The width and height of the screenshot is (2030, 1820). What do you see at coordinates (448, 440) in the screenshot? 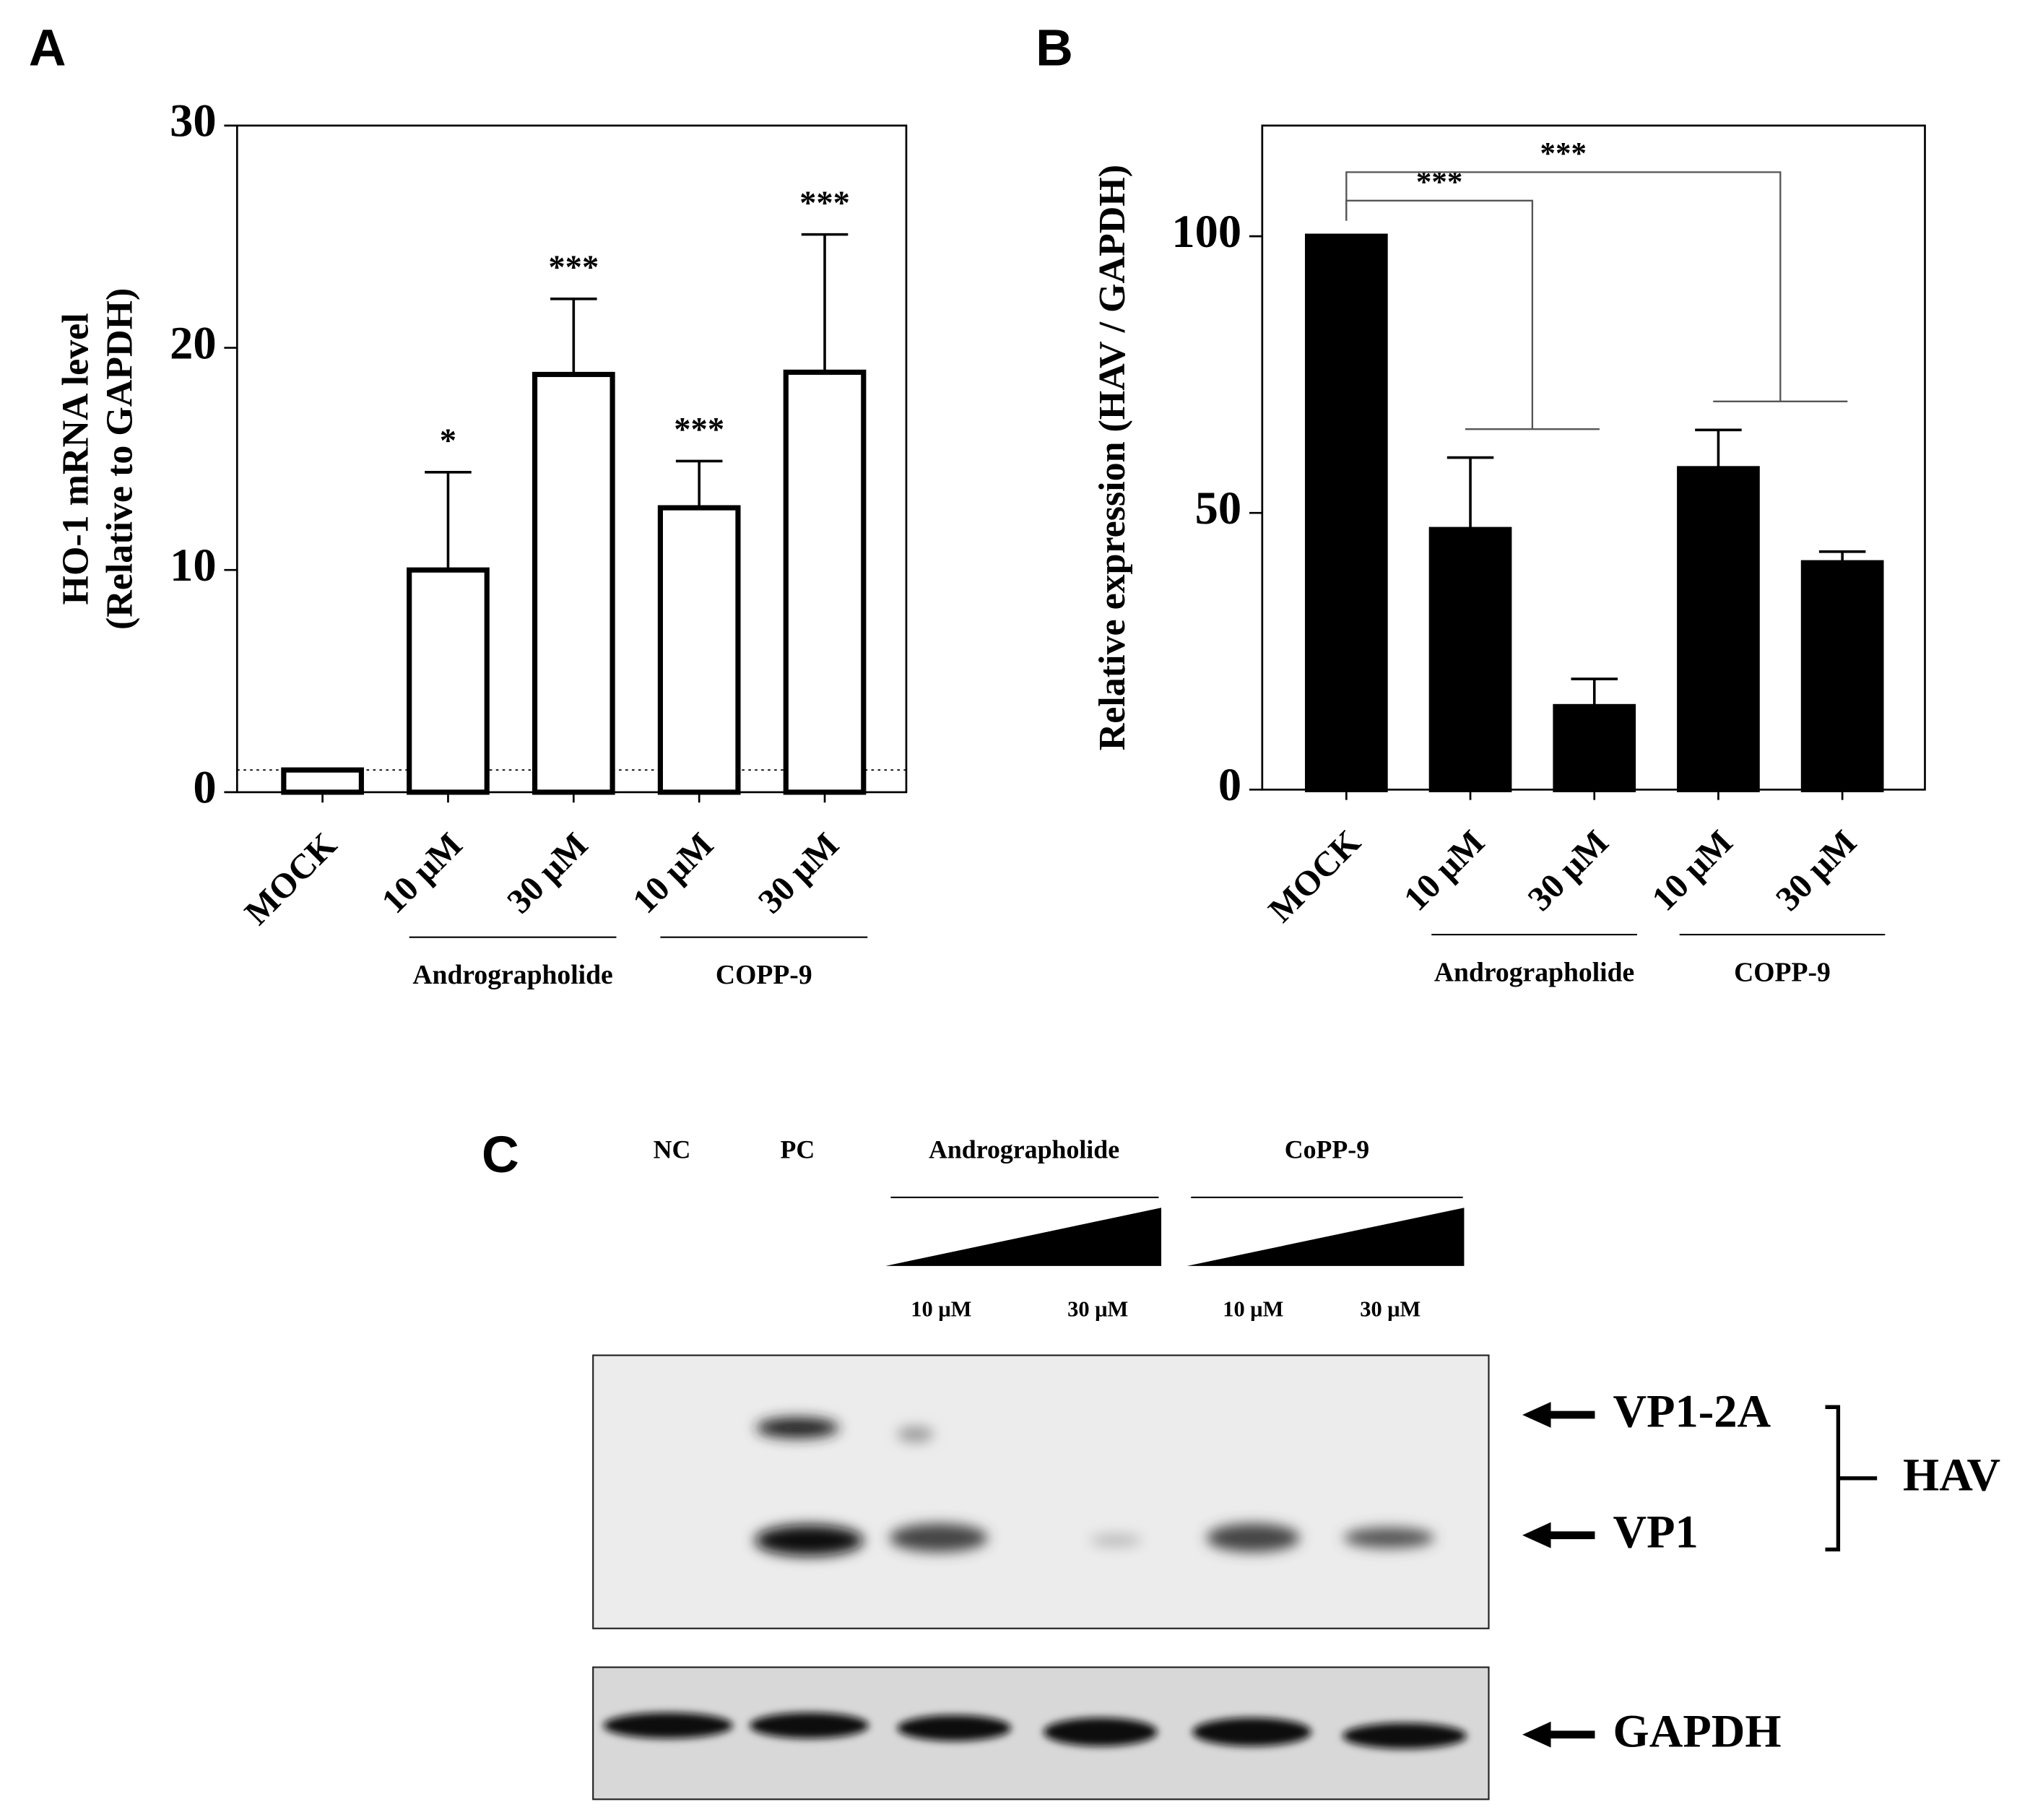
I see `significance-label: *` at bounding box center [448, 440].